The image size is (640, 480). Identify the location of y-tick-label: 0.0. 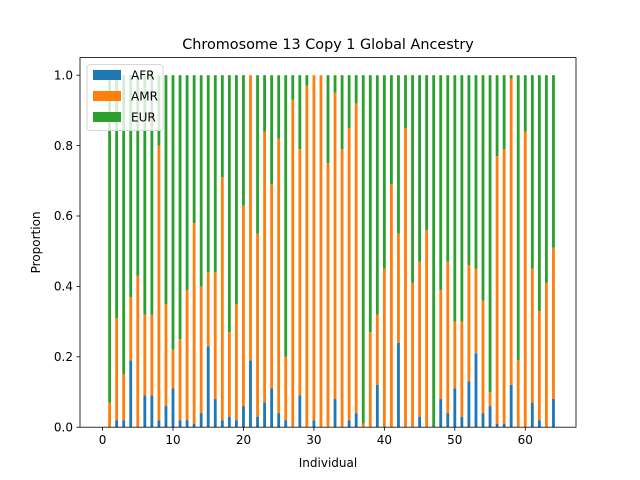
(63, 427).